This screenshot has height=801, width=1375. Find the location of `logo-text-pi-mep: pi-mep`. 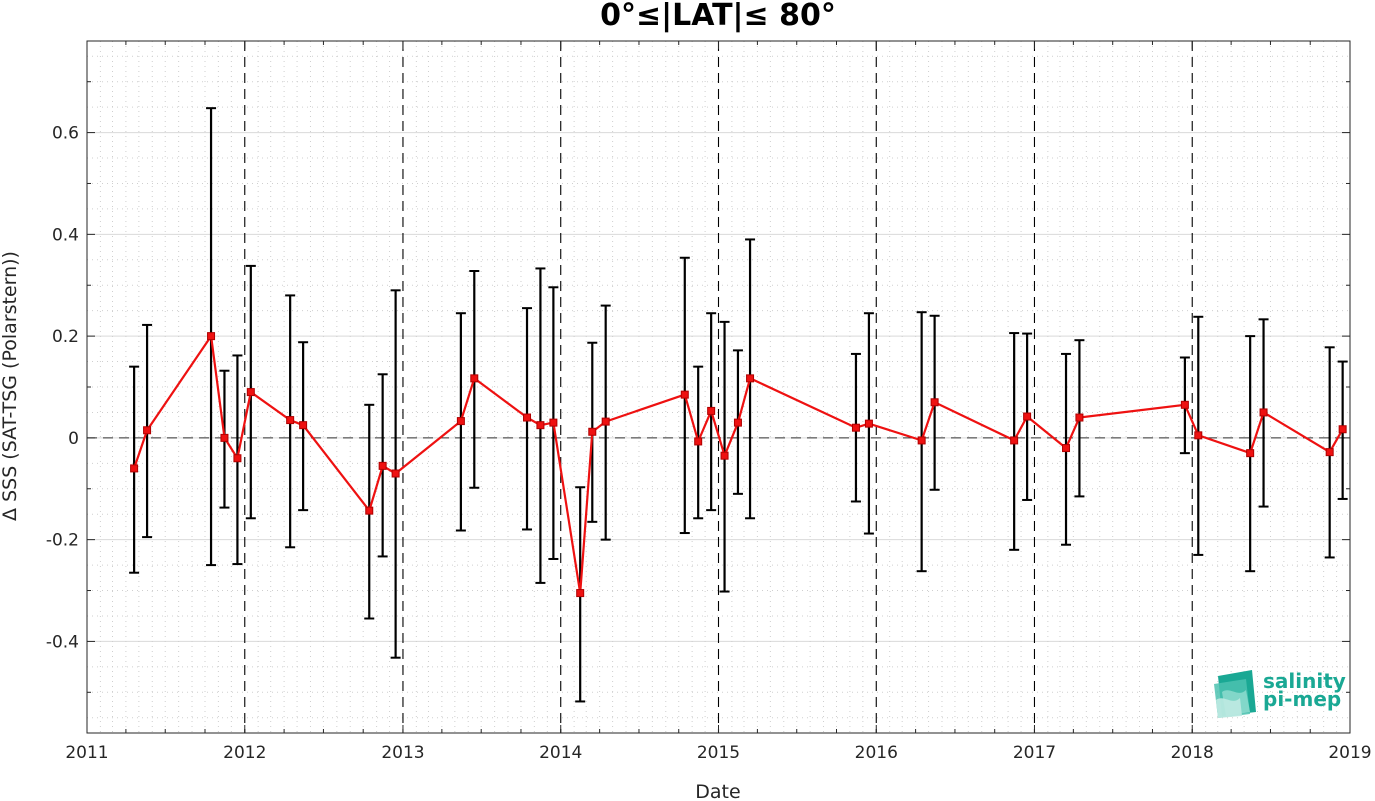

logo-text-pi-mep: pi-mep is located at coordinates (1302, 699).